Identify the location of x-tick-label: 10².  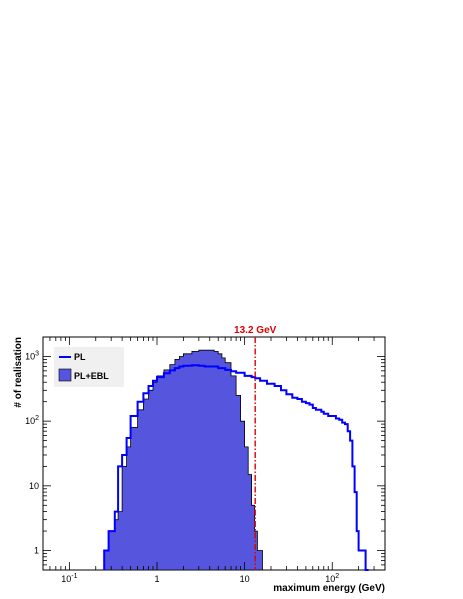
(332, 578).